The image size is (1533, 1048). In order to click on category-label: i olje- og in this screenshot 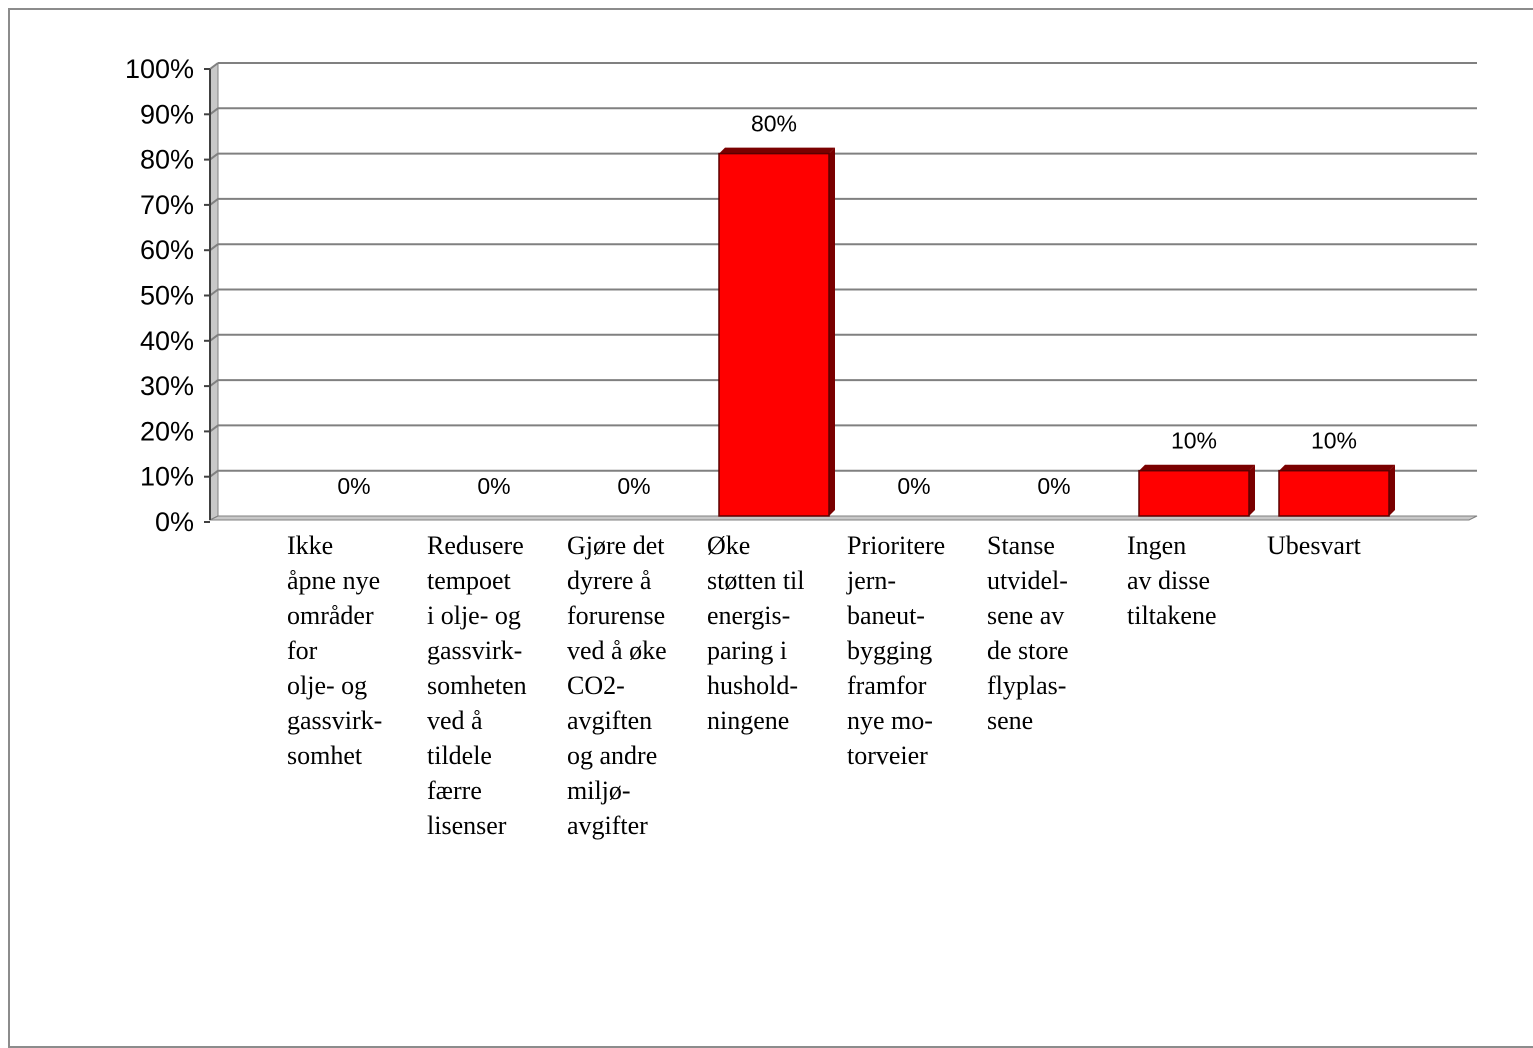, I will do `click(474, 615)`.